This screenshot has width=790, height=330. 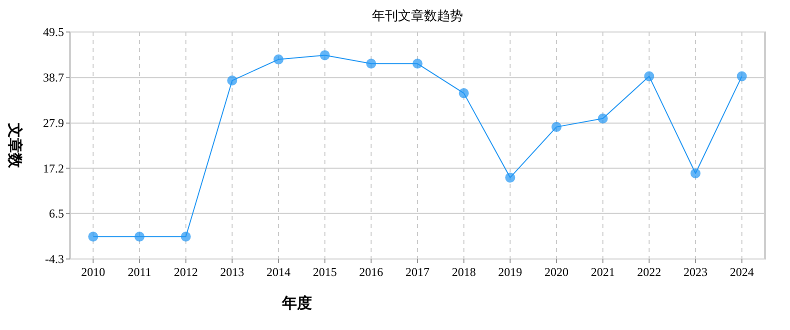 What do you see at coordinates (56, 213) in the screenshot?
I see `y-tick-label: 6.5` at bounding box center [56, 213].